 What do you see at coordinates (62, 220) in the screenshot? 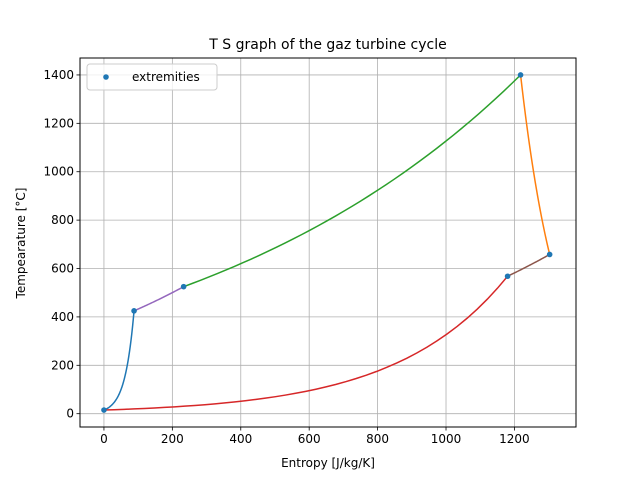
I see `y-tick-label: 800` at bounding box center [62, 220].